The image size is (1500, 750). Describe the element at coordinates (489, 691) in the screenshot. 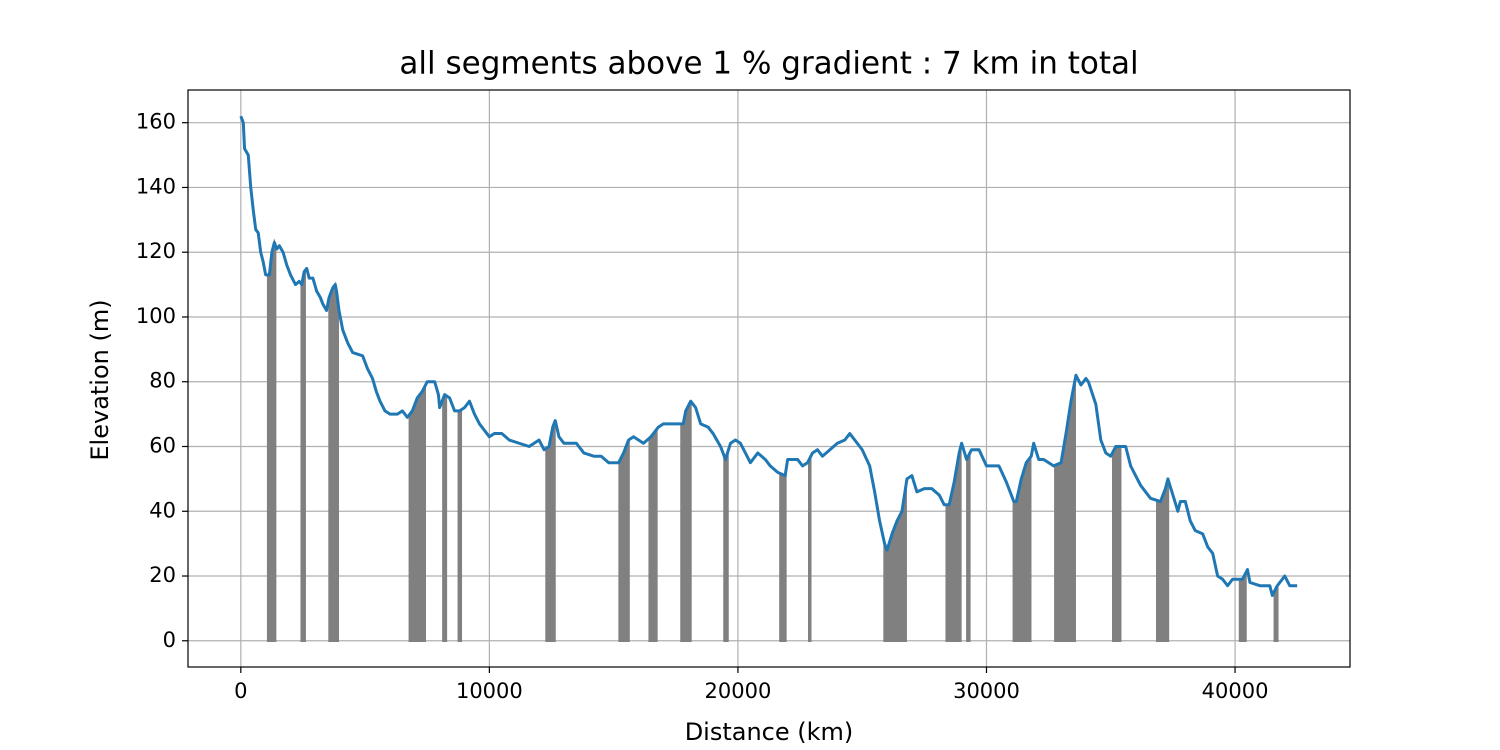

I see `x-tick-label: 10000` at that location.